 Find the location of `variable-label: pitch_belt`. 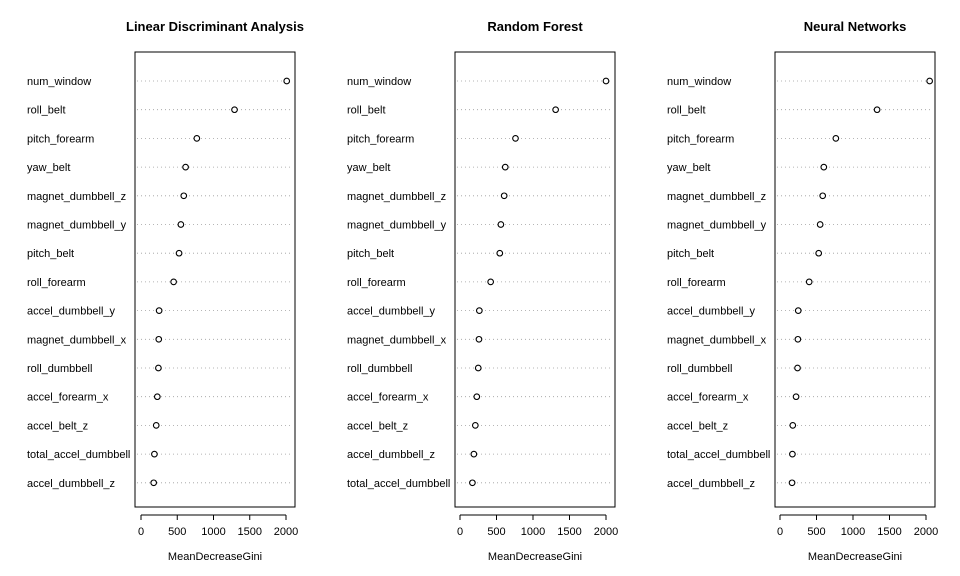

variable-label: pitch_belt is located at coordinates (690, 254).